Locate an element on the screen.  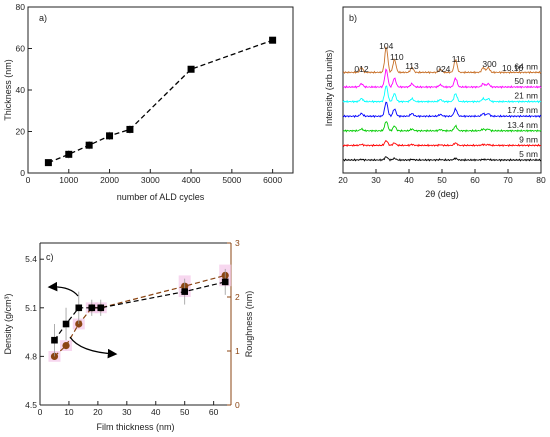
panel-c-roughness-point is located at coordinates (66, 346).